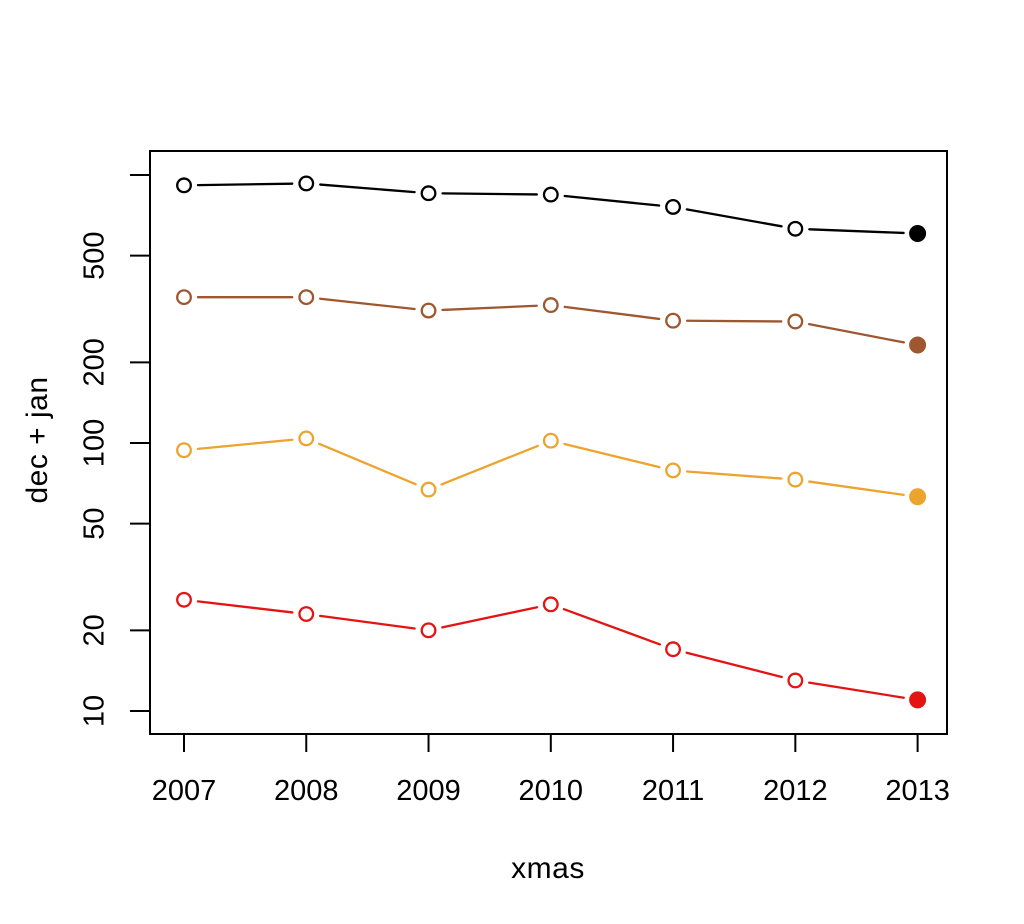  I want to click on x-tick-label: 2012, so click(795, 791).